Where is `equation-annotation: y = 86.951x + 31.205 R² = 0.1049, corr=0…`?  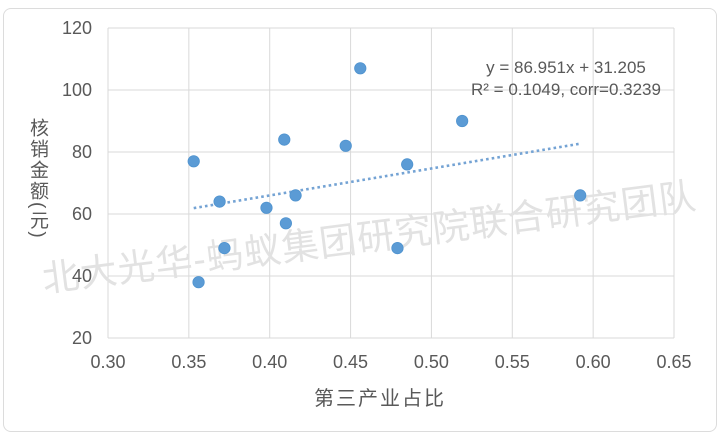
equation-annotation: y = 86.951x + 31.205 R² = 0.1049, corr=0… is located at coordinates (566, 79).